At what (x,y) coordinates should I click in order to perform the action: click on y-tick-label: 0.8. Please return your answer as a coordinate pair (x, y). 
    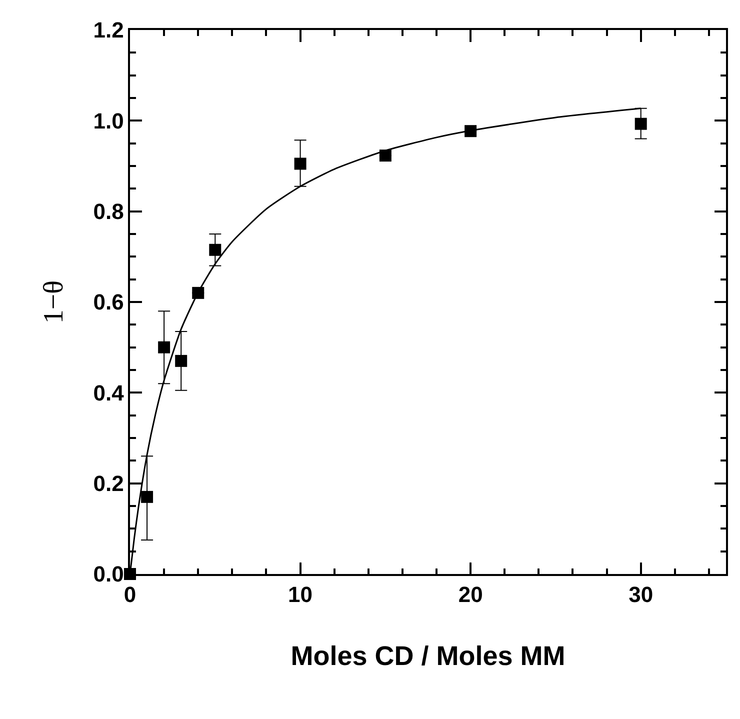
    Looking at the image, I should click on (108, 211).